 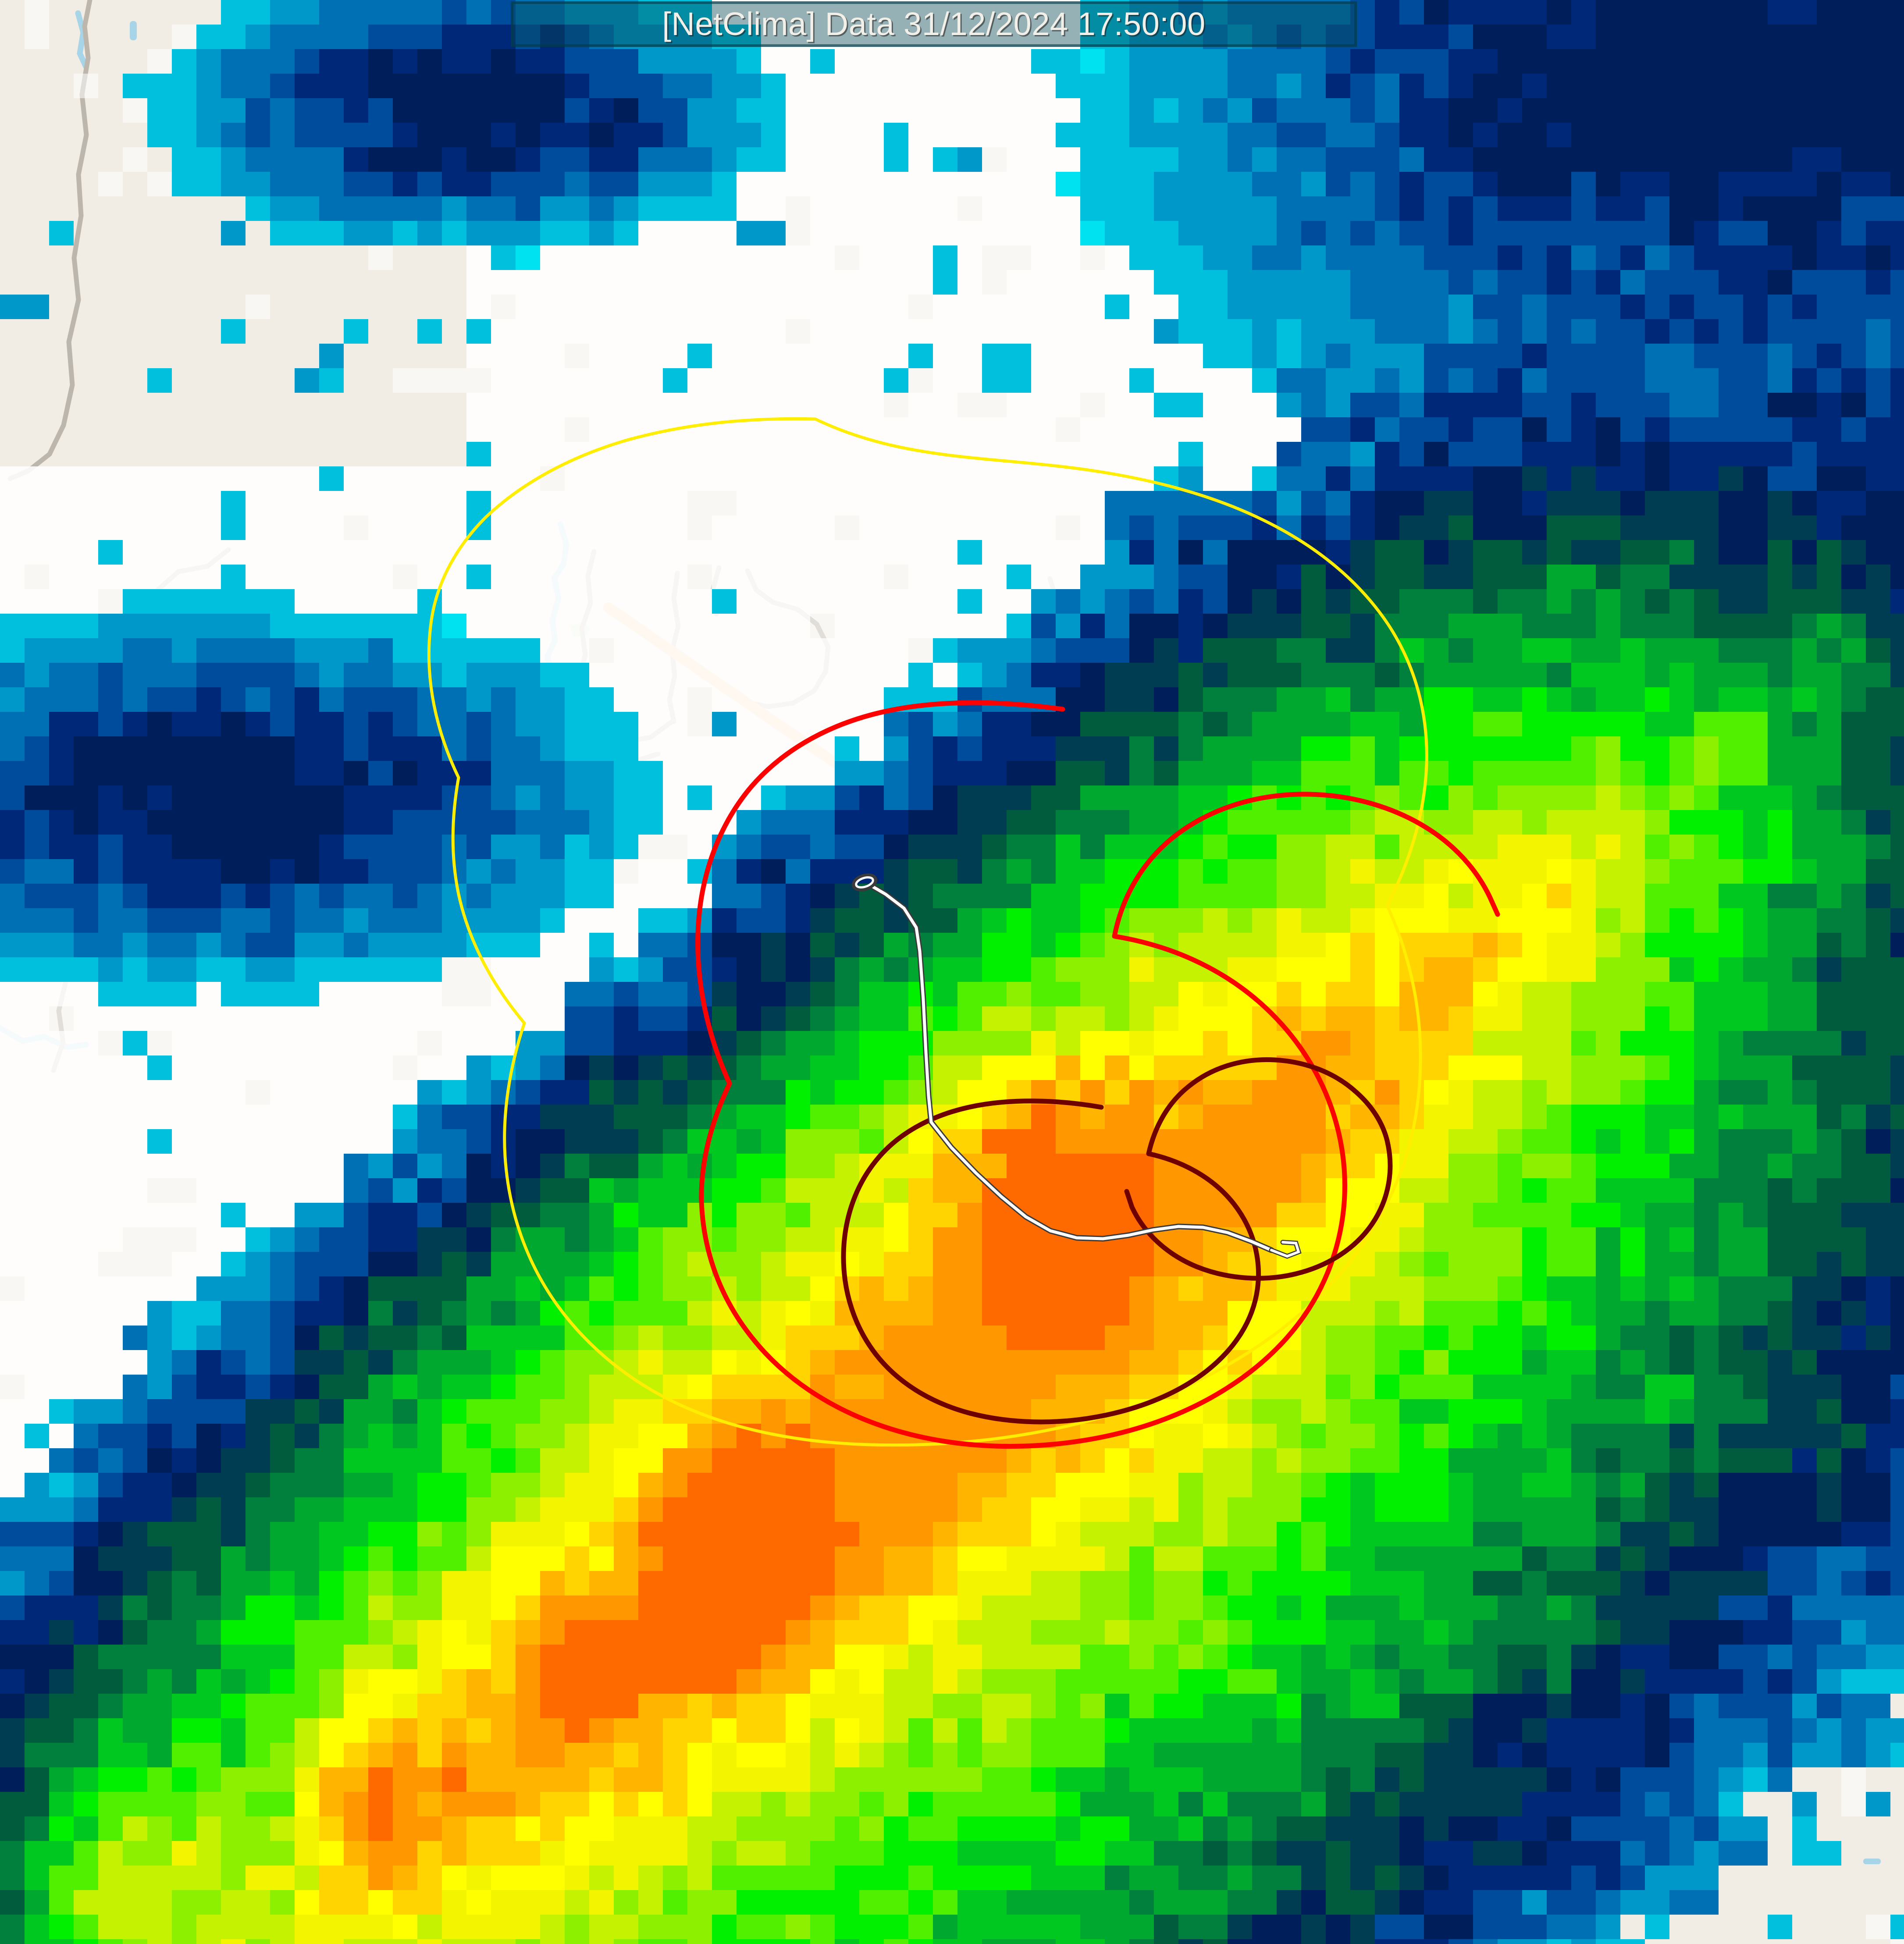 I want to click on data-timestamp-label: [NetClima] Data 31/12/2024 17:50:00, so click(x=934, y=24).